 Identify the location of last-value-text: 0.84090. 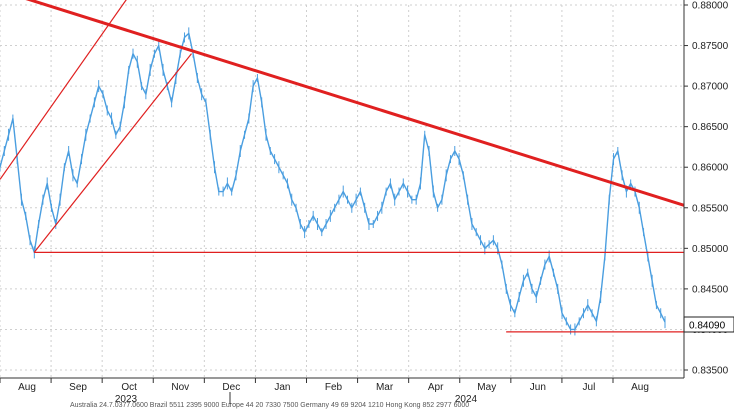
(707, 326).